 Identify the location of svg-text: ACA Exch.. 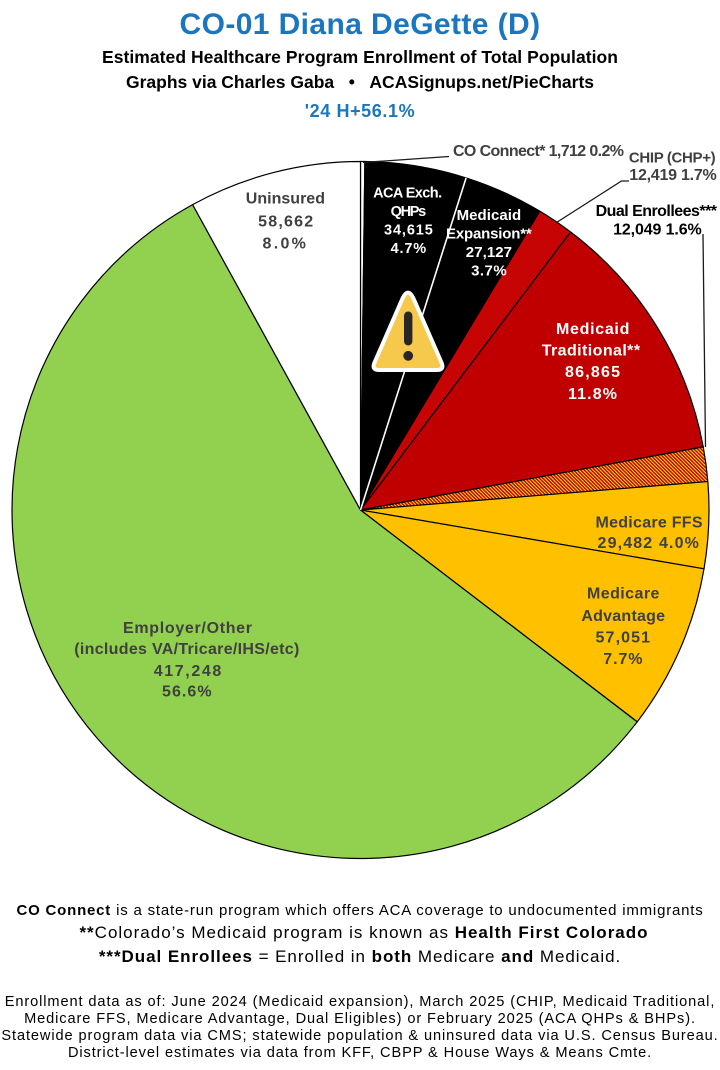
(407, 194).